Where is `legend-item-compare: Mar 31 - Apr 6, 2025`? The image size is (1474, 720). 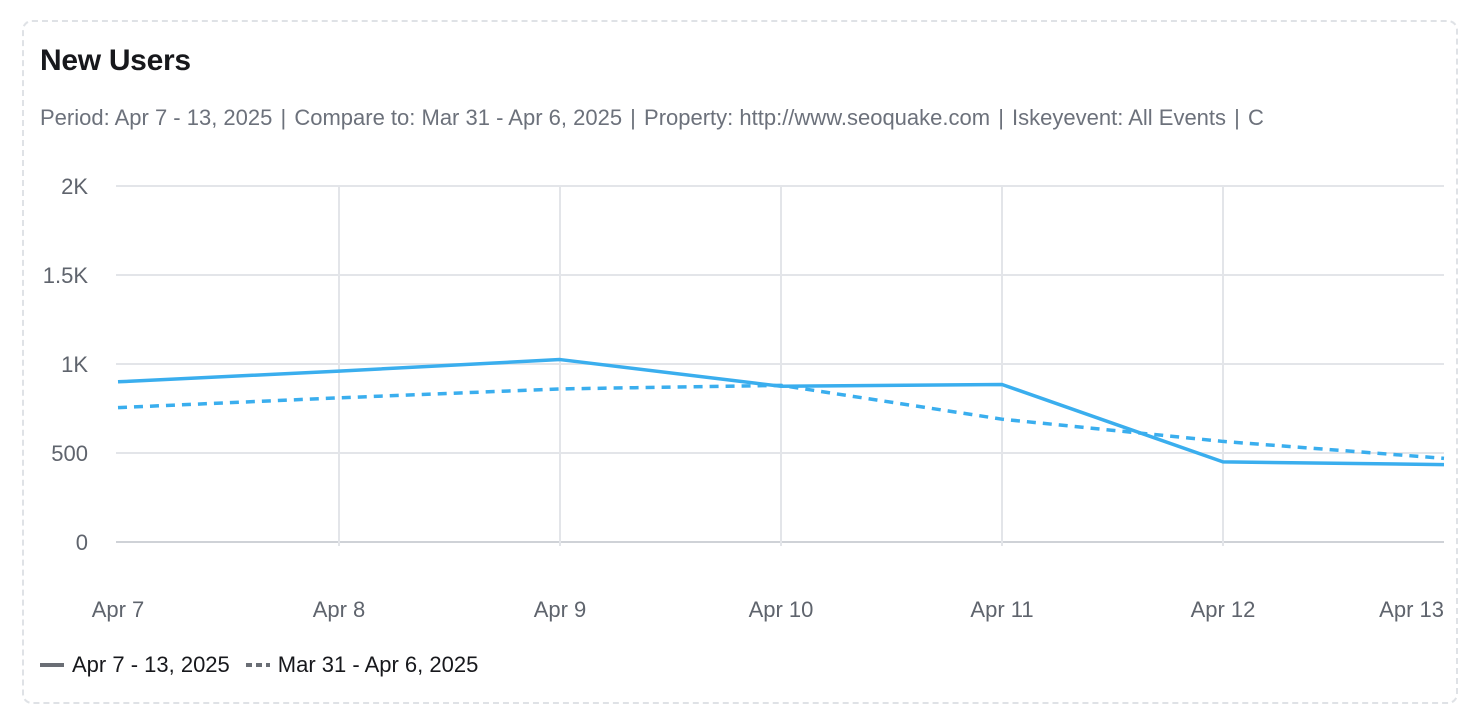 legend-item-compare: Mar 31 - Apr 6, 2025 is located at coordinates (362, 665).